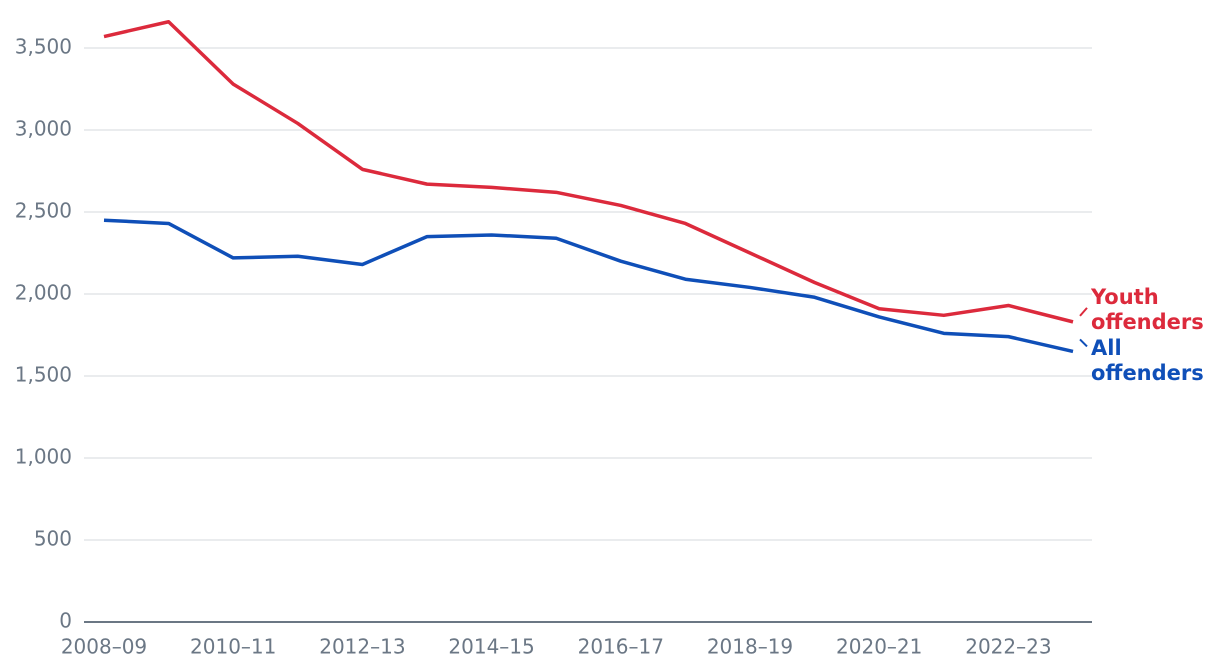  Describe the element at coordinates (65, 621) in the screenshot. I see `y-tick-label: 0` at that location.